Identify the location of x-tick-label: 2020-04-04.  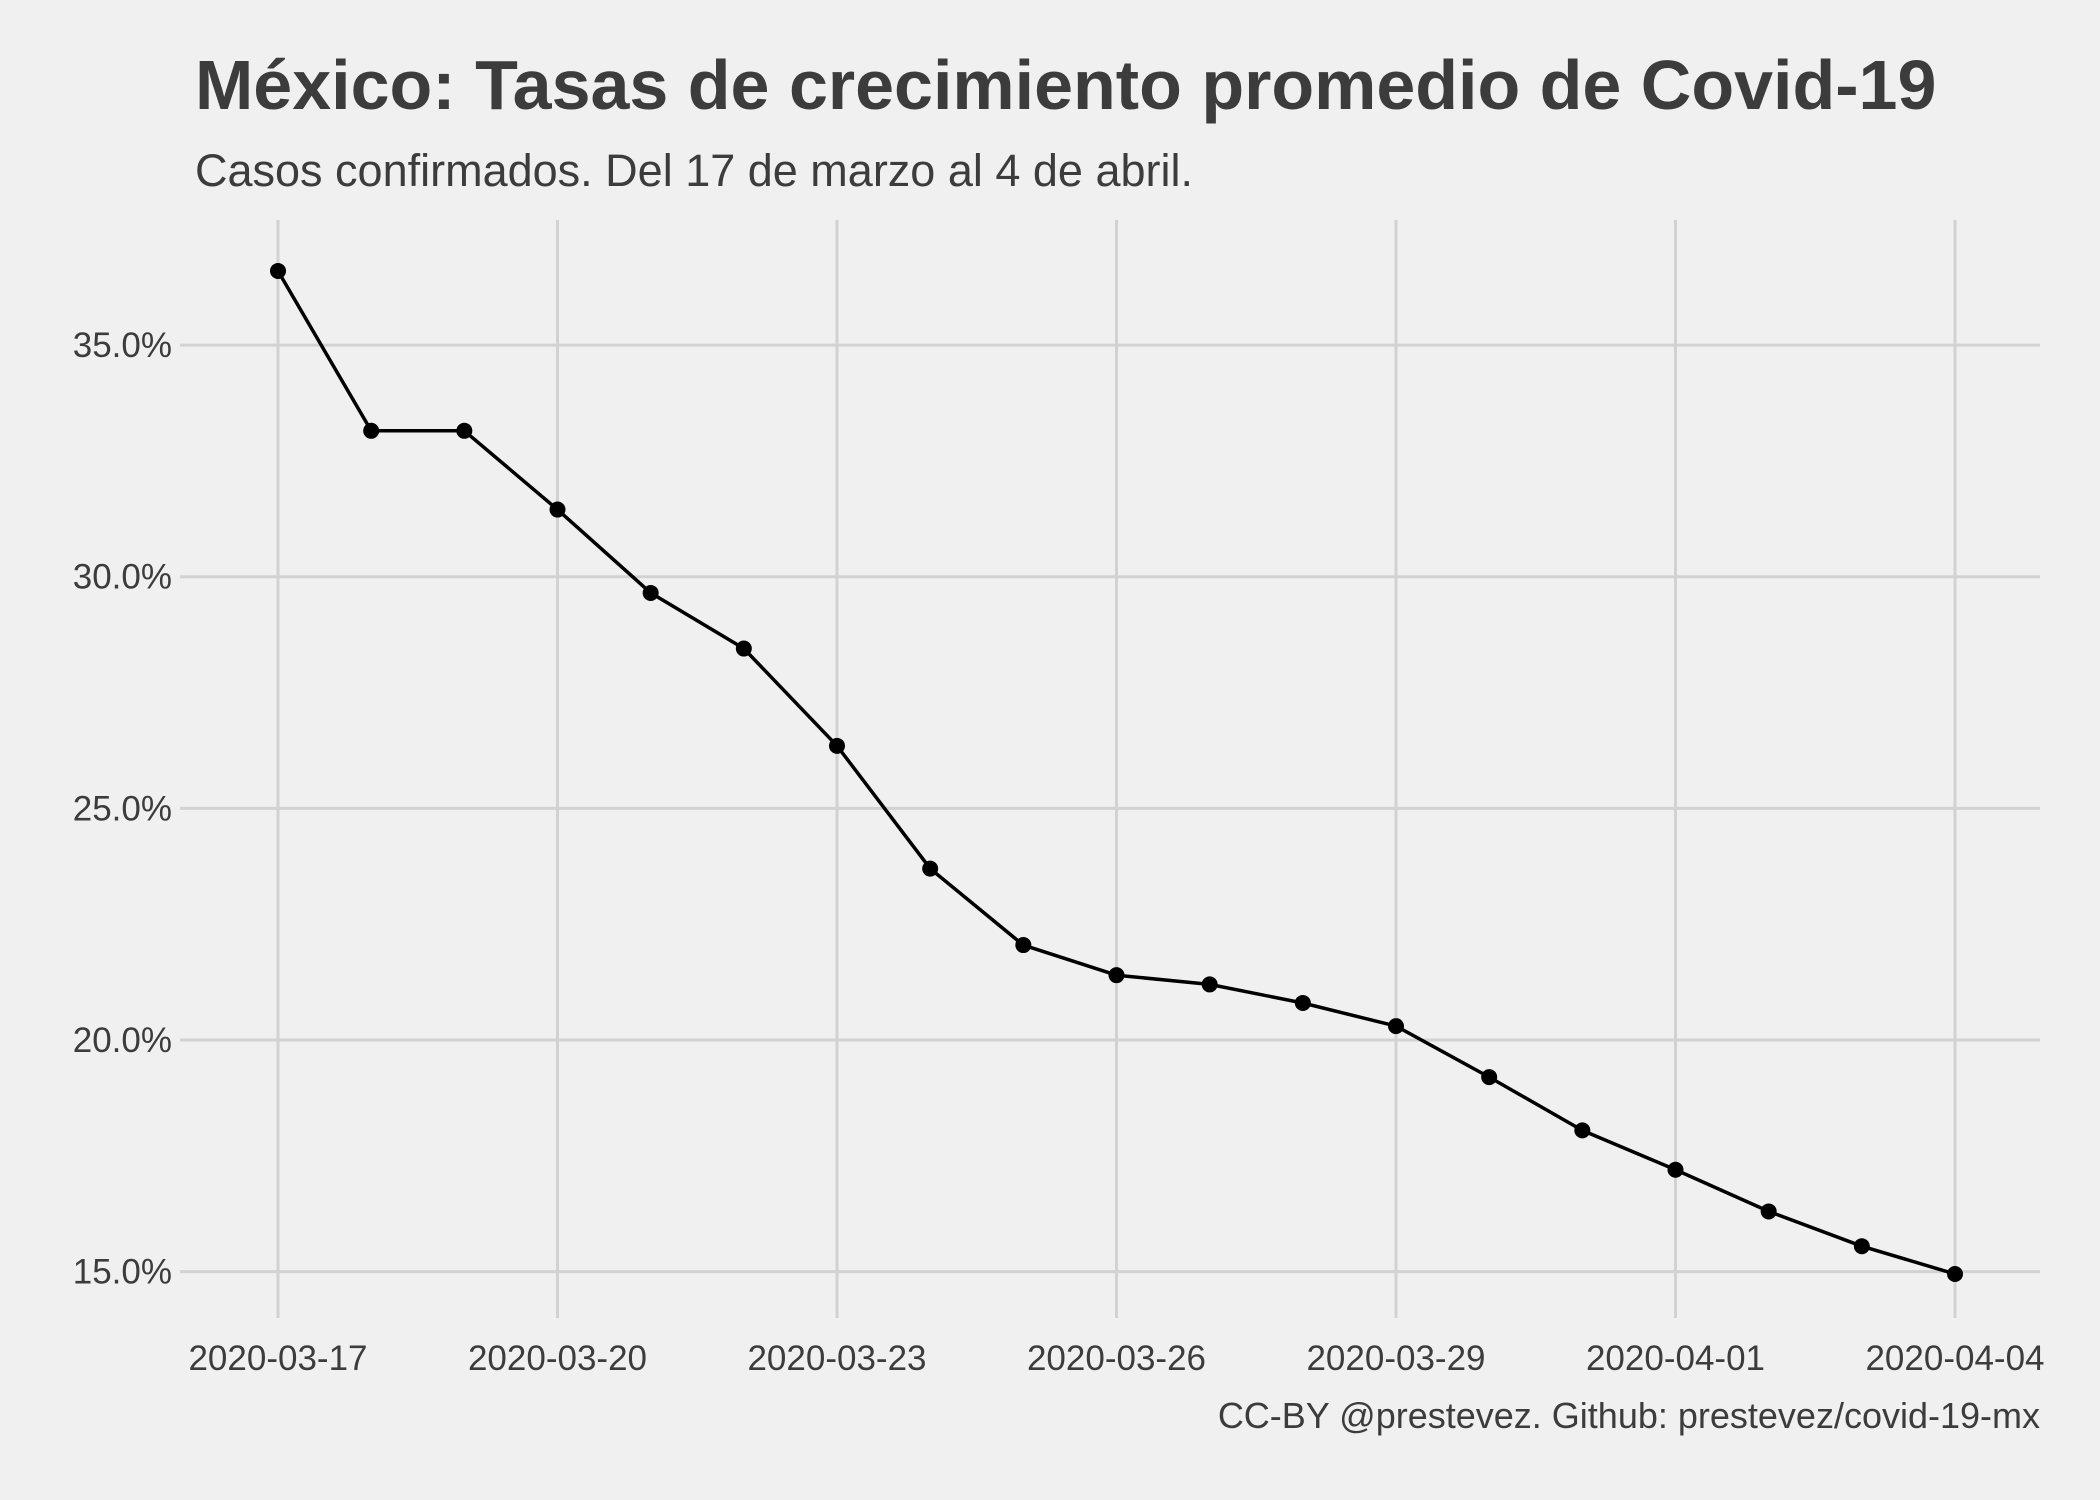
(1954, 1358).